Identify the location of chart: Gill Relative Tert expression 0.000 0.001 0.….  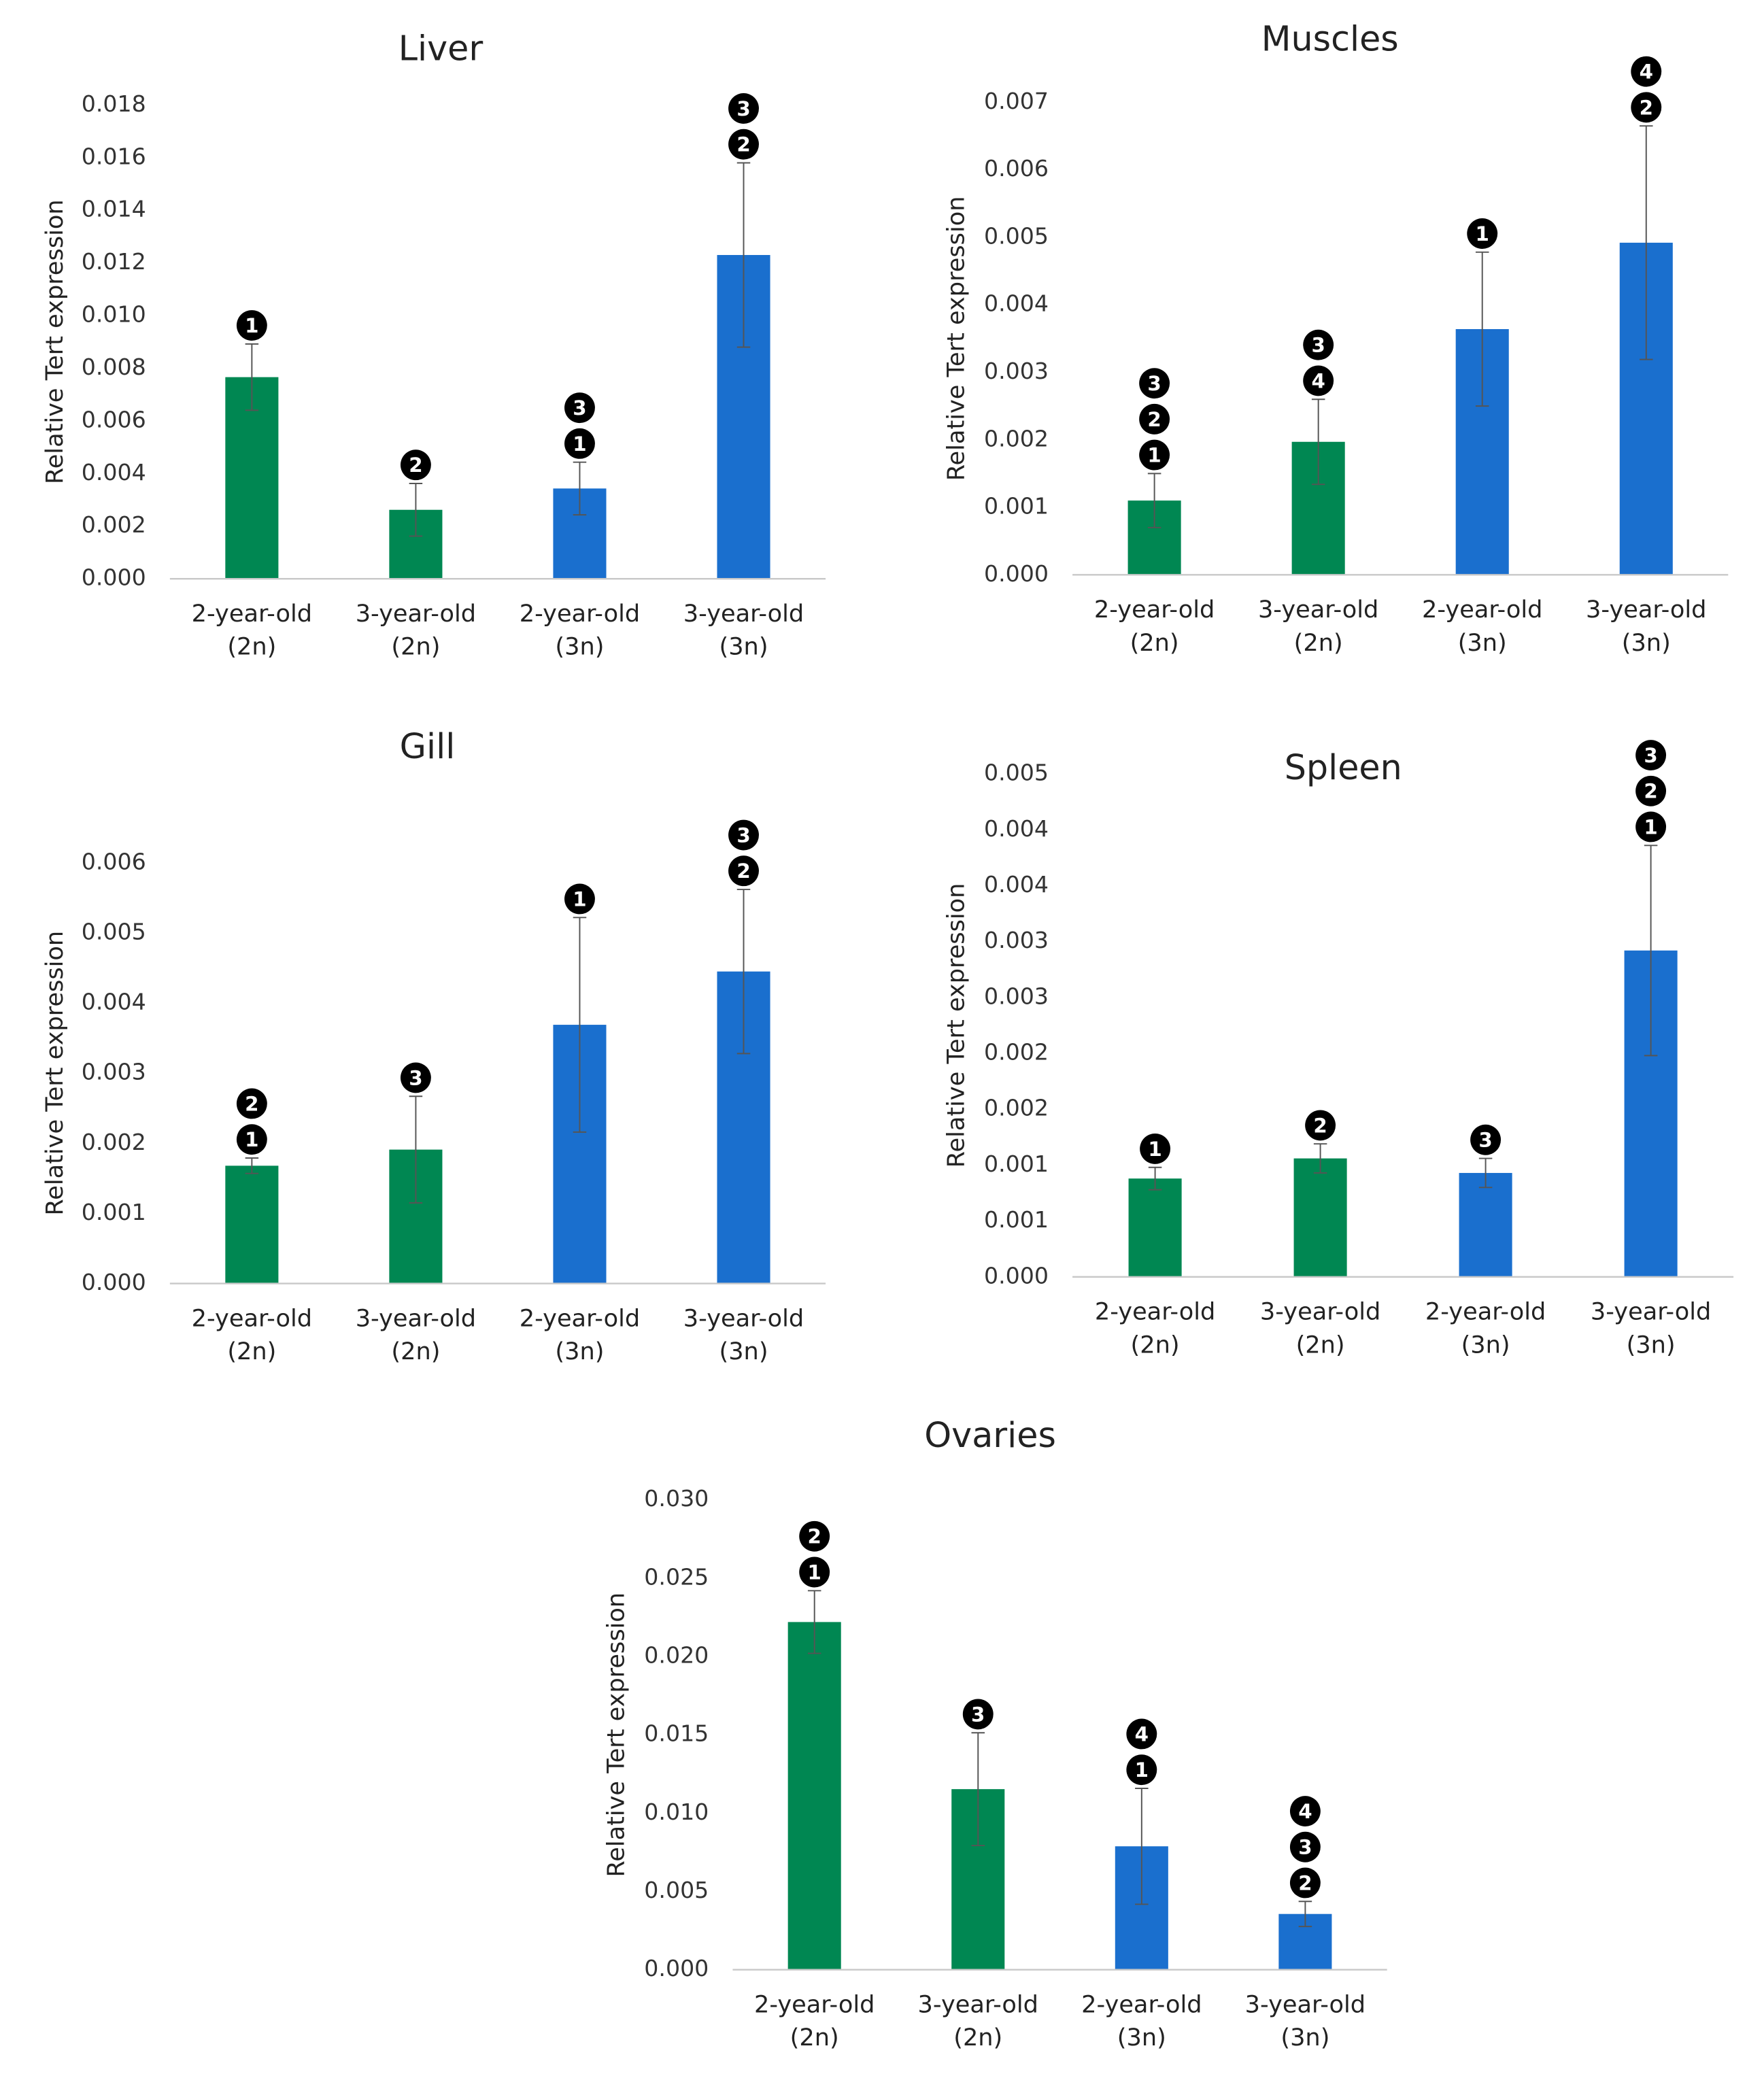
(434, 1045).